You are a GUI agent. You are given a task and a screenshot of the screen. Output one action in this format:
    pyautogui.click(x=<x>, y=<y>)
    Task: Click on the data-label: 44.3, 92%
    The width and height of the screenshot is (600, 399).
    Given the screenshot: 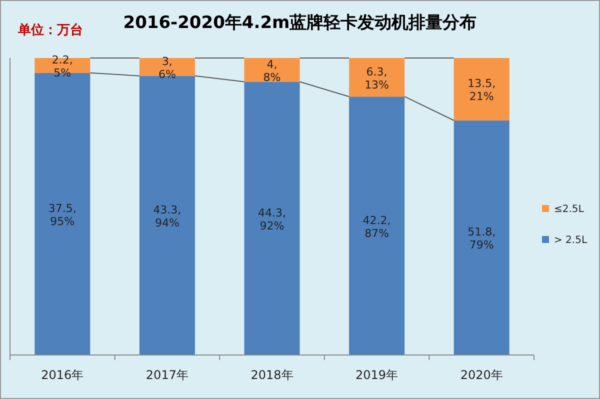 What is the action you would take?
    pyautogui.click(x=272, y=219)
    